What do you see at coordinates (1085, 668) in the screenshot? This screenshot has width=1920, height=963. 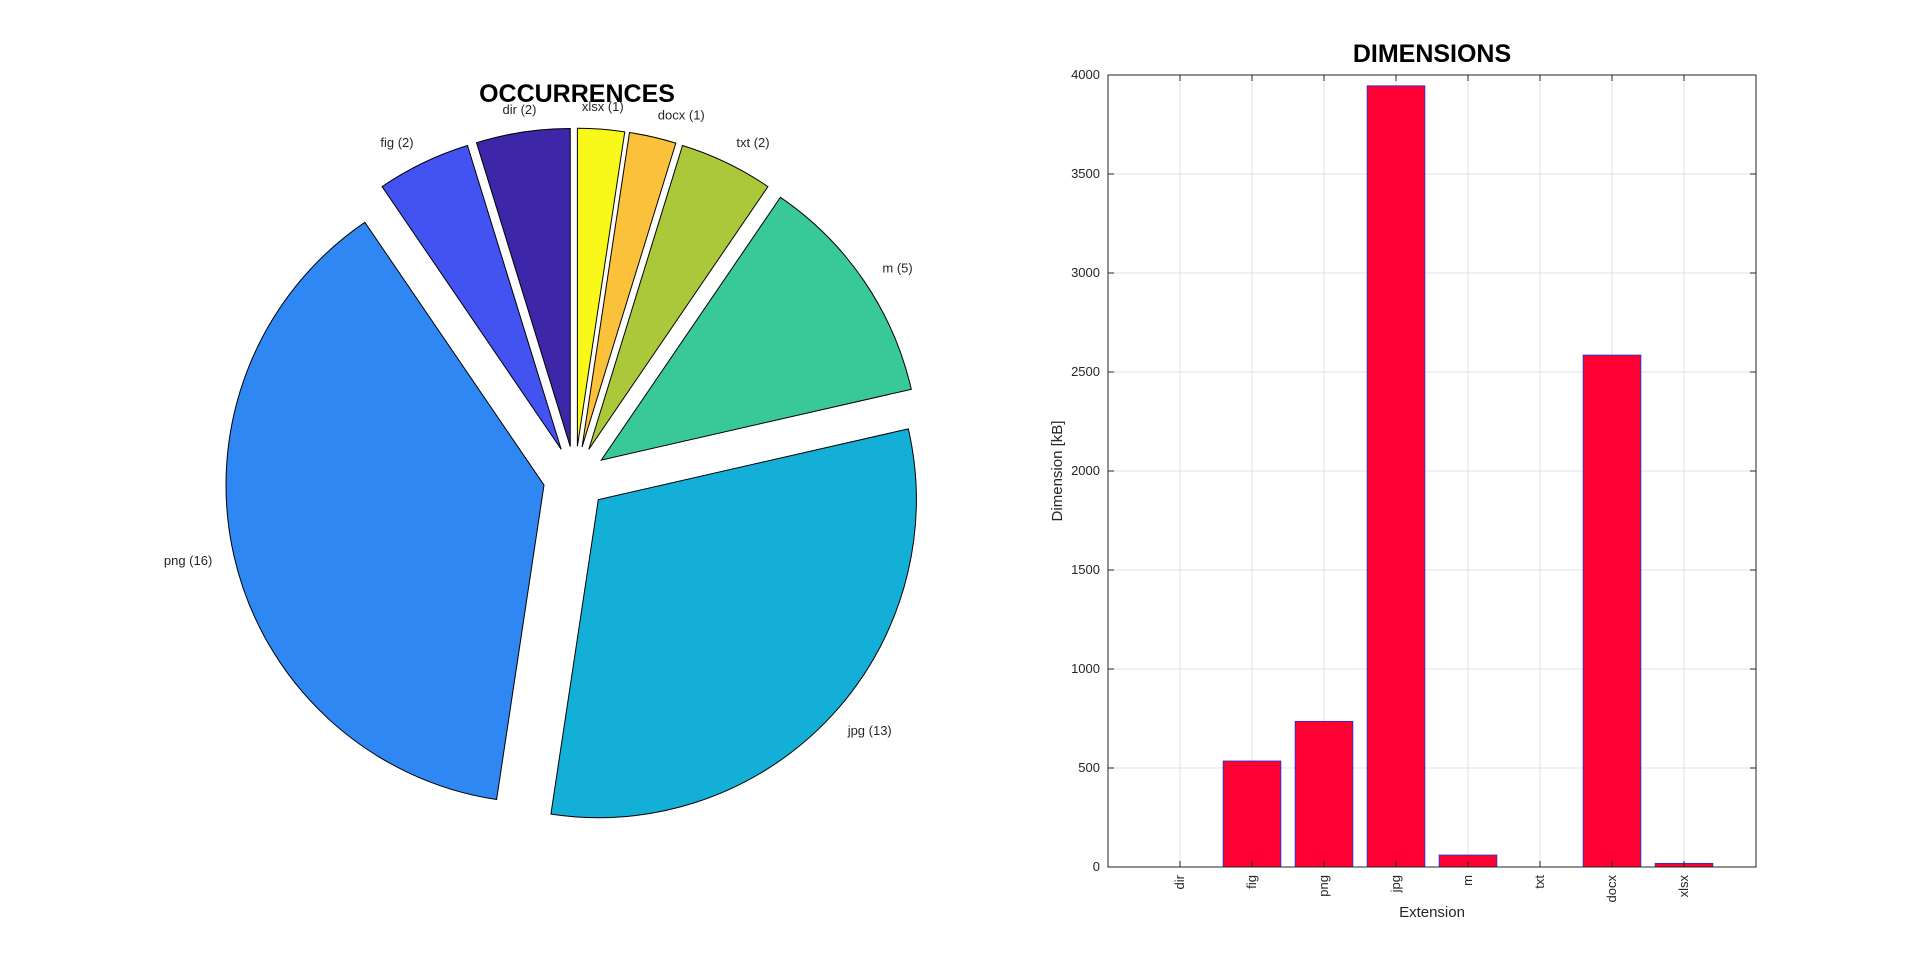 I see `y-tick-label: 1000` at bounding box center [1085, 668].